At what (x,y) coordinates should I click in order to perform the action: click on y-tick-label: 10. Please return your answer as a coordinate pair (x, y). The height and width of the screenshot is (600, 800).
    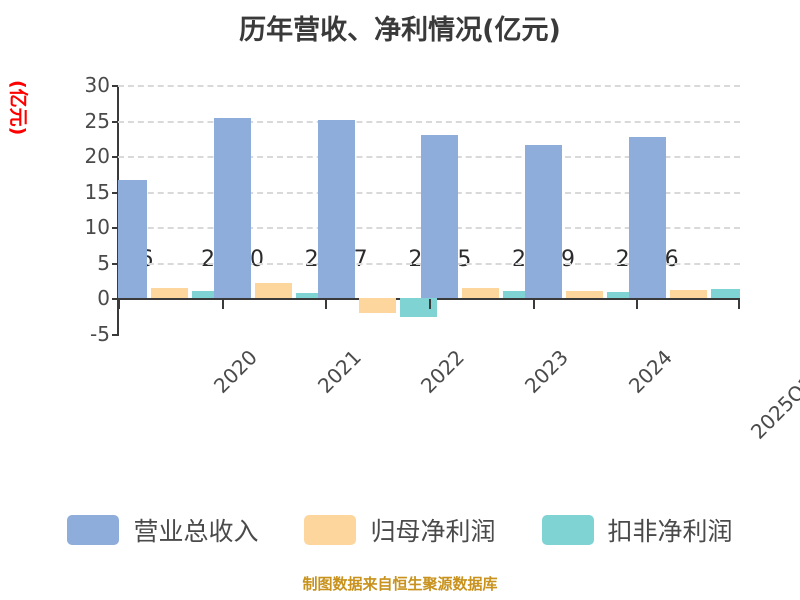
    Looking at the image, I should click on (97, 227).